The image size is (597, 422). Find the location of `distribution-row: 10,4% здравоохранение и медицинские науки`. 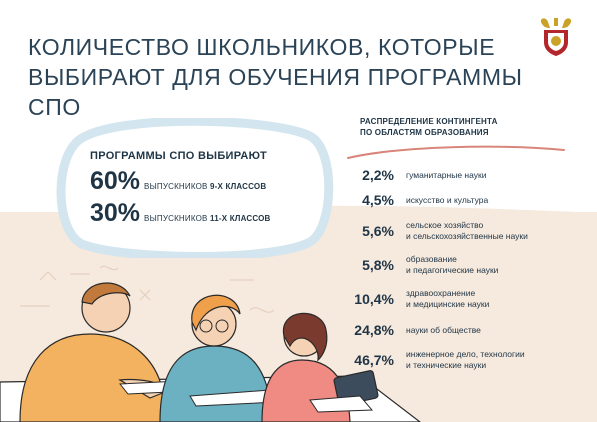

distribution-row: 10,4% здравоохранение и медицинские науки is located at coordinates (468, 299).